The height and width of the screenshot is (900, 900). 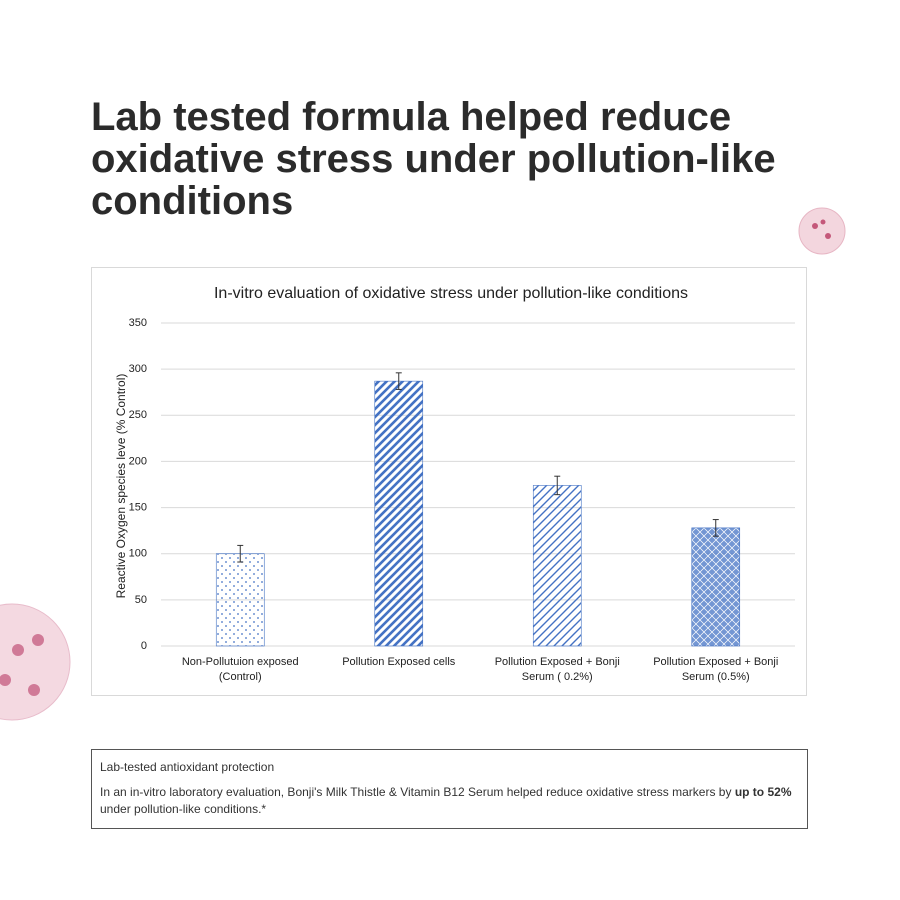 What do you see at coordinates (187, 767) in the screenshot?
I see `note-title: Lab-tested antioxidant protection` at bounding box center [187, 767].